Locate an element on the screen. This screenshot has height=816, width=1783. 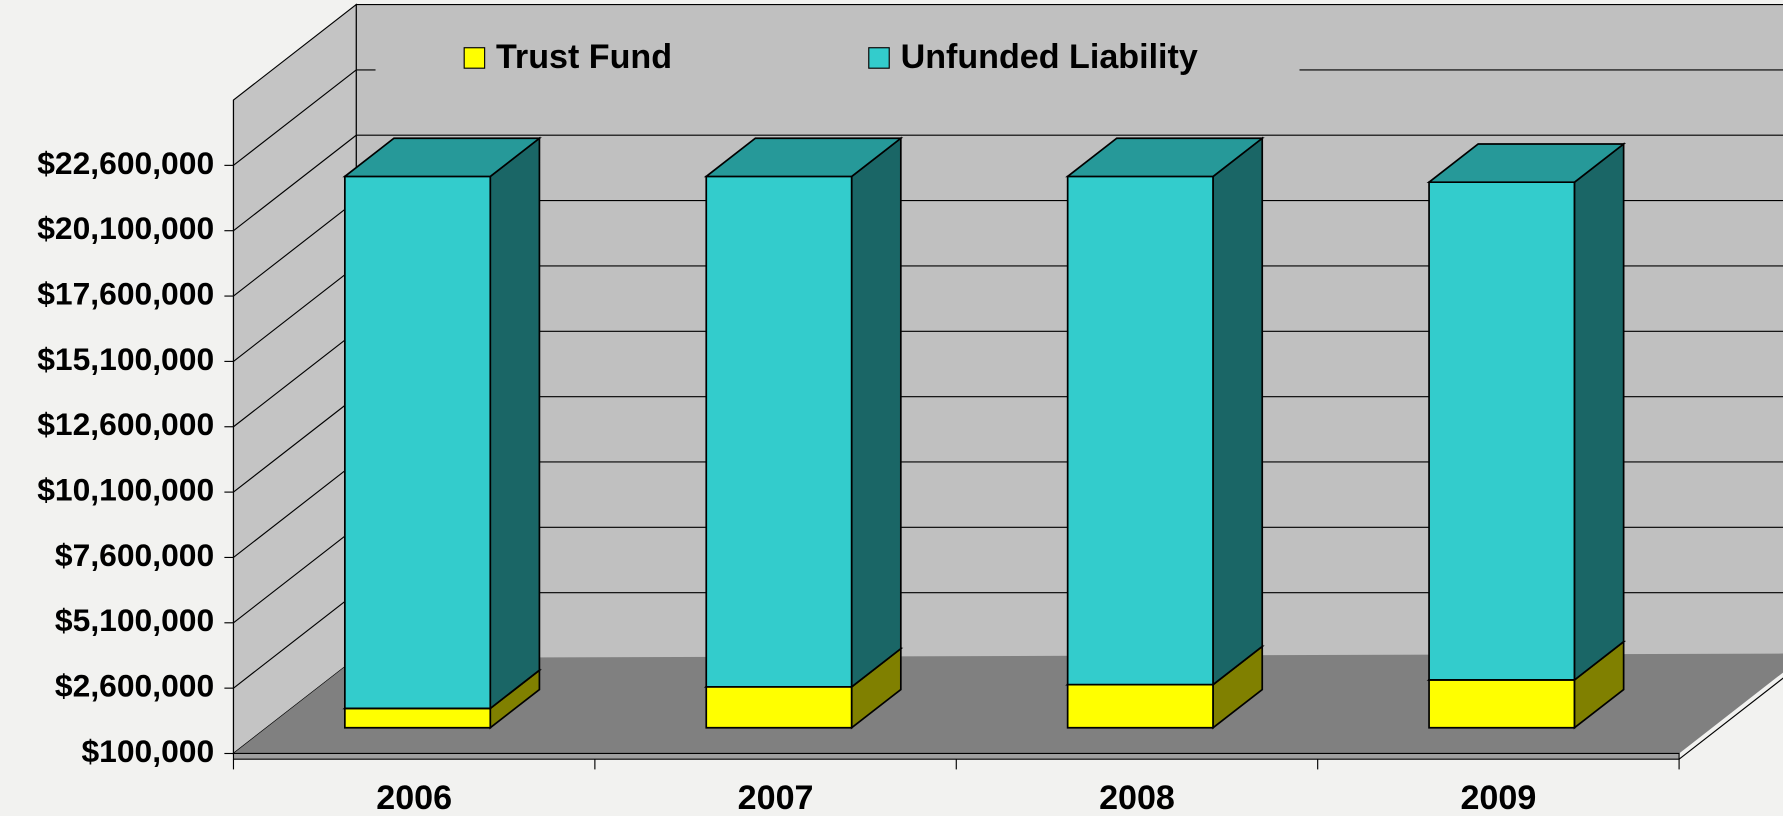
y-tick-label: $7,600,000 is located at coordinates (134, 555).